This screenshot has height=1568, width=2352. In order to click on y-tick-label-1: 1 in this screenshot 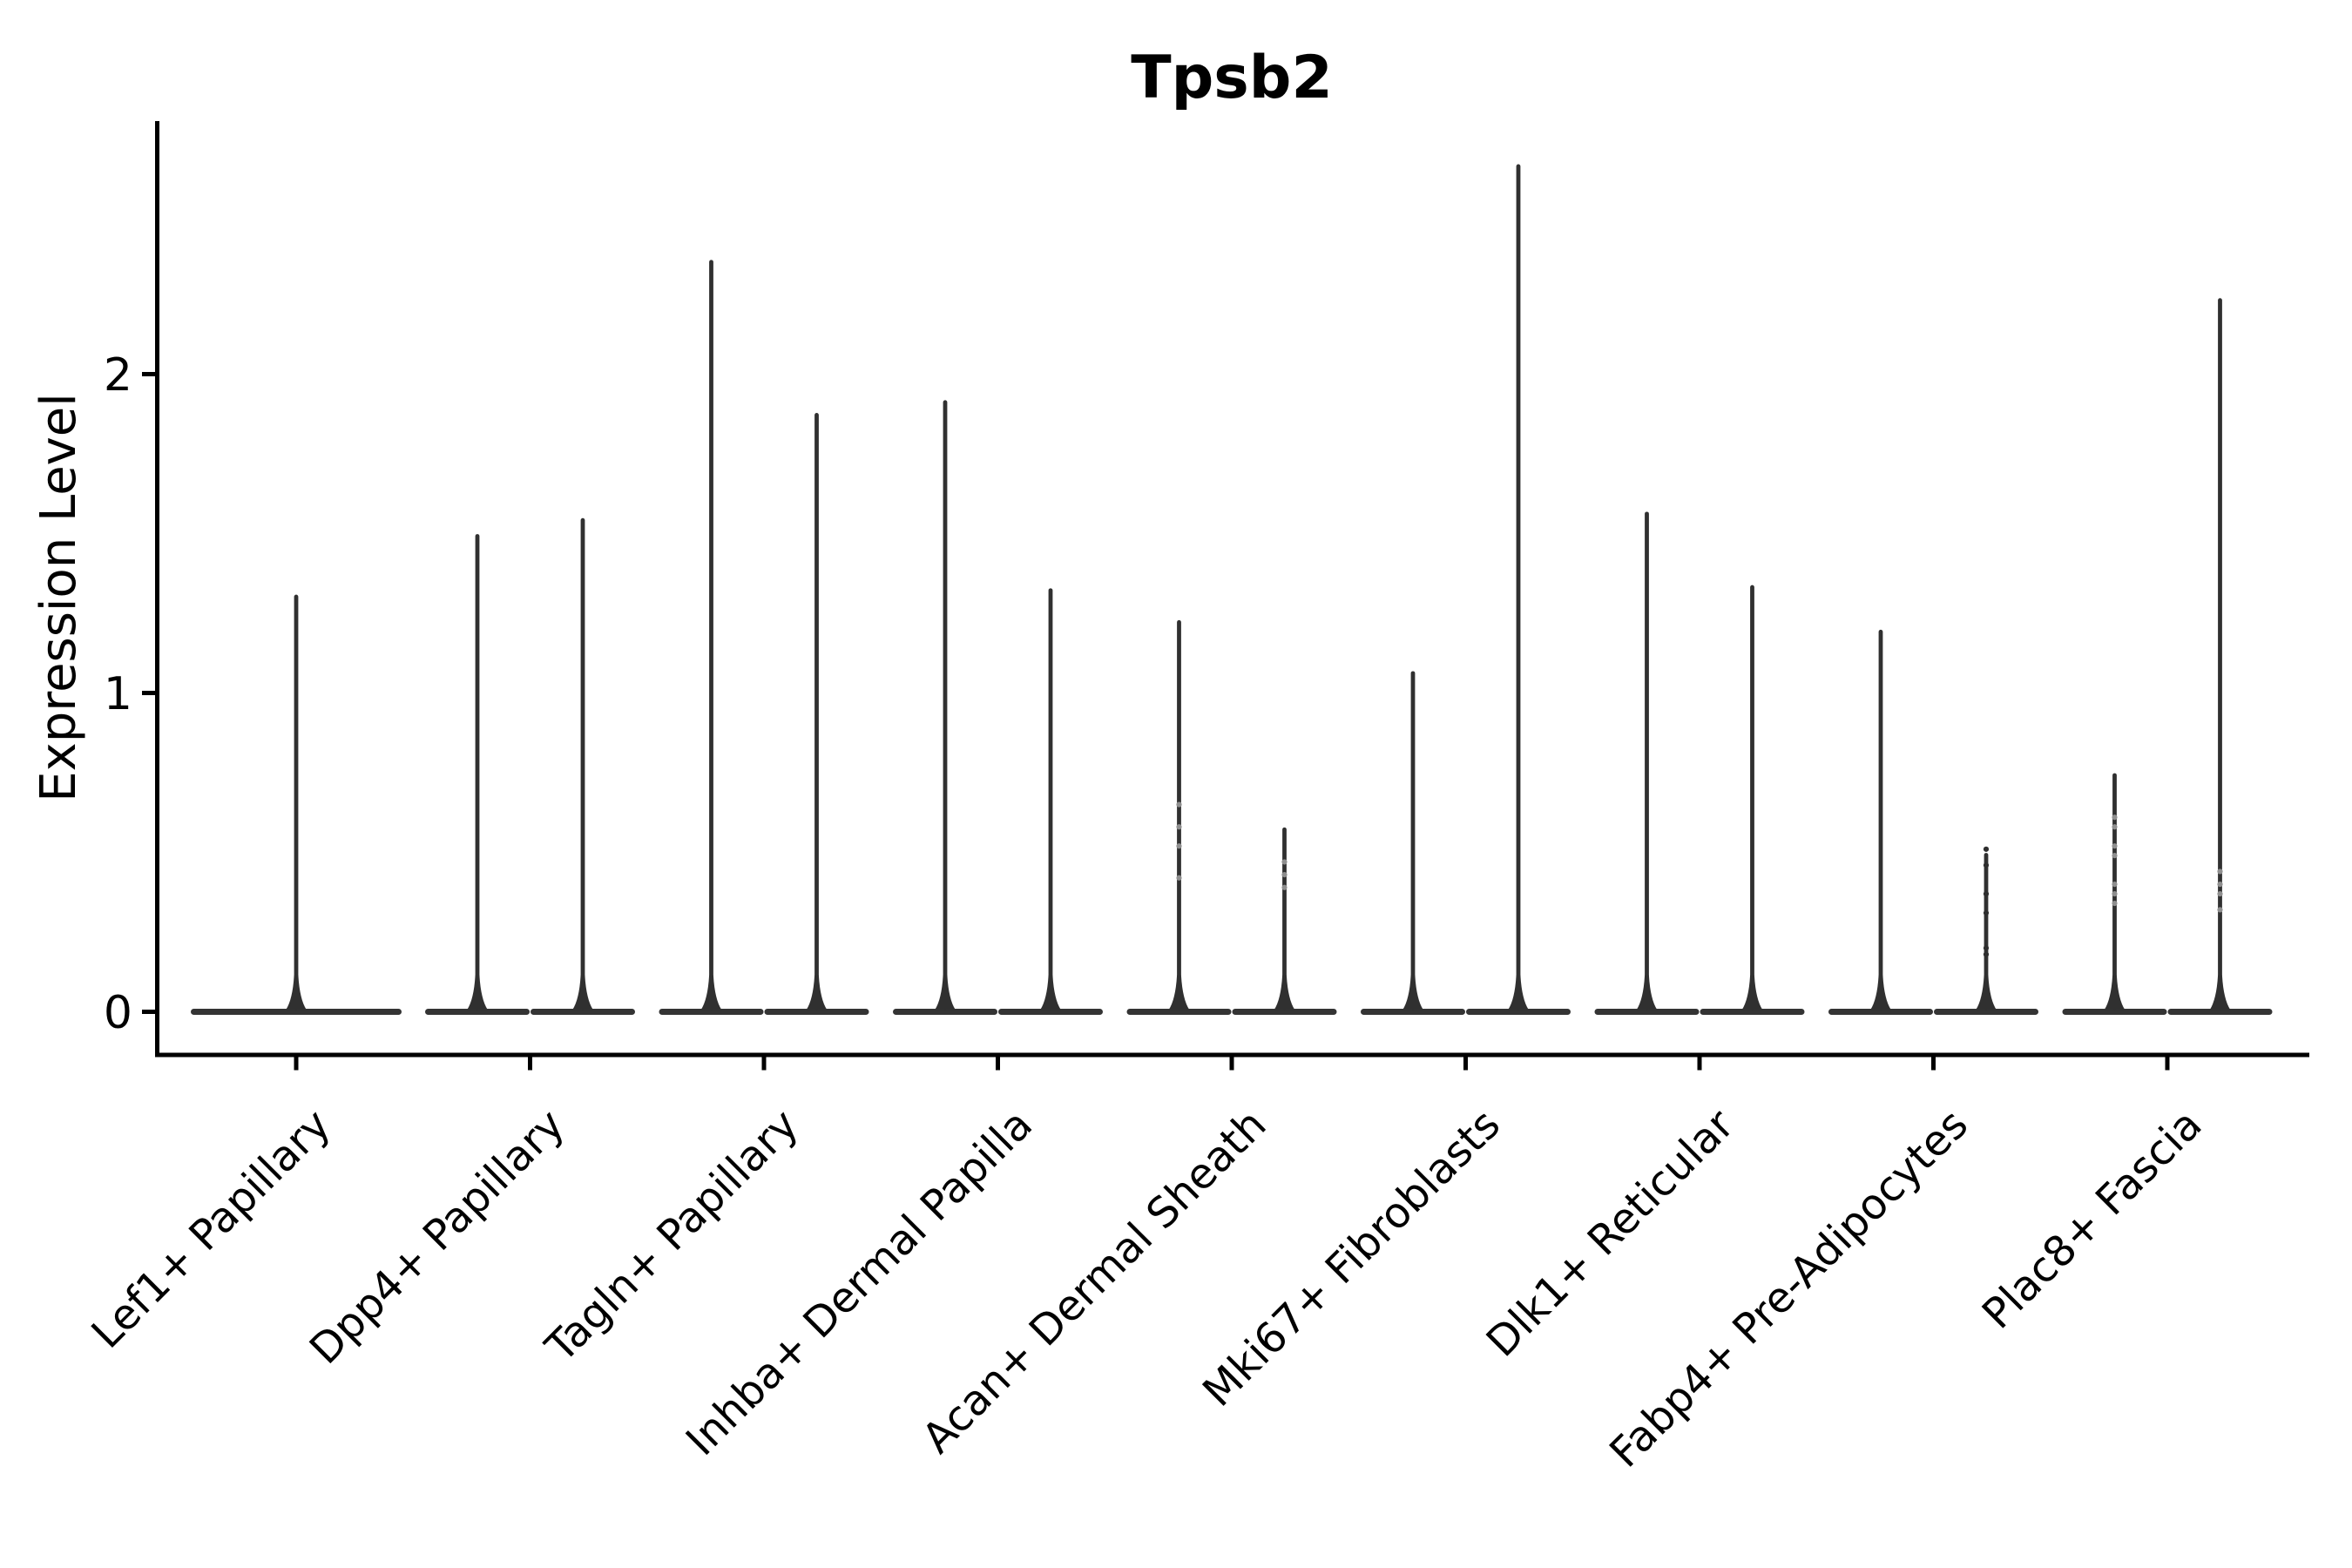, I will do `click(118, 694)`.